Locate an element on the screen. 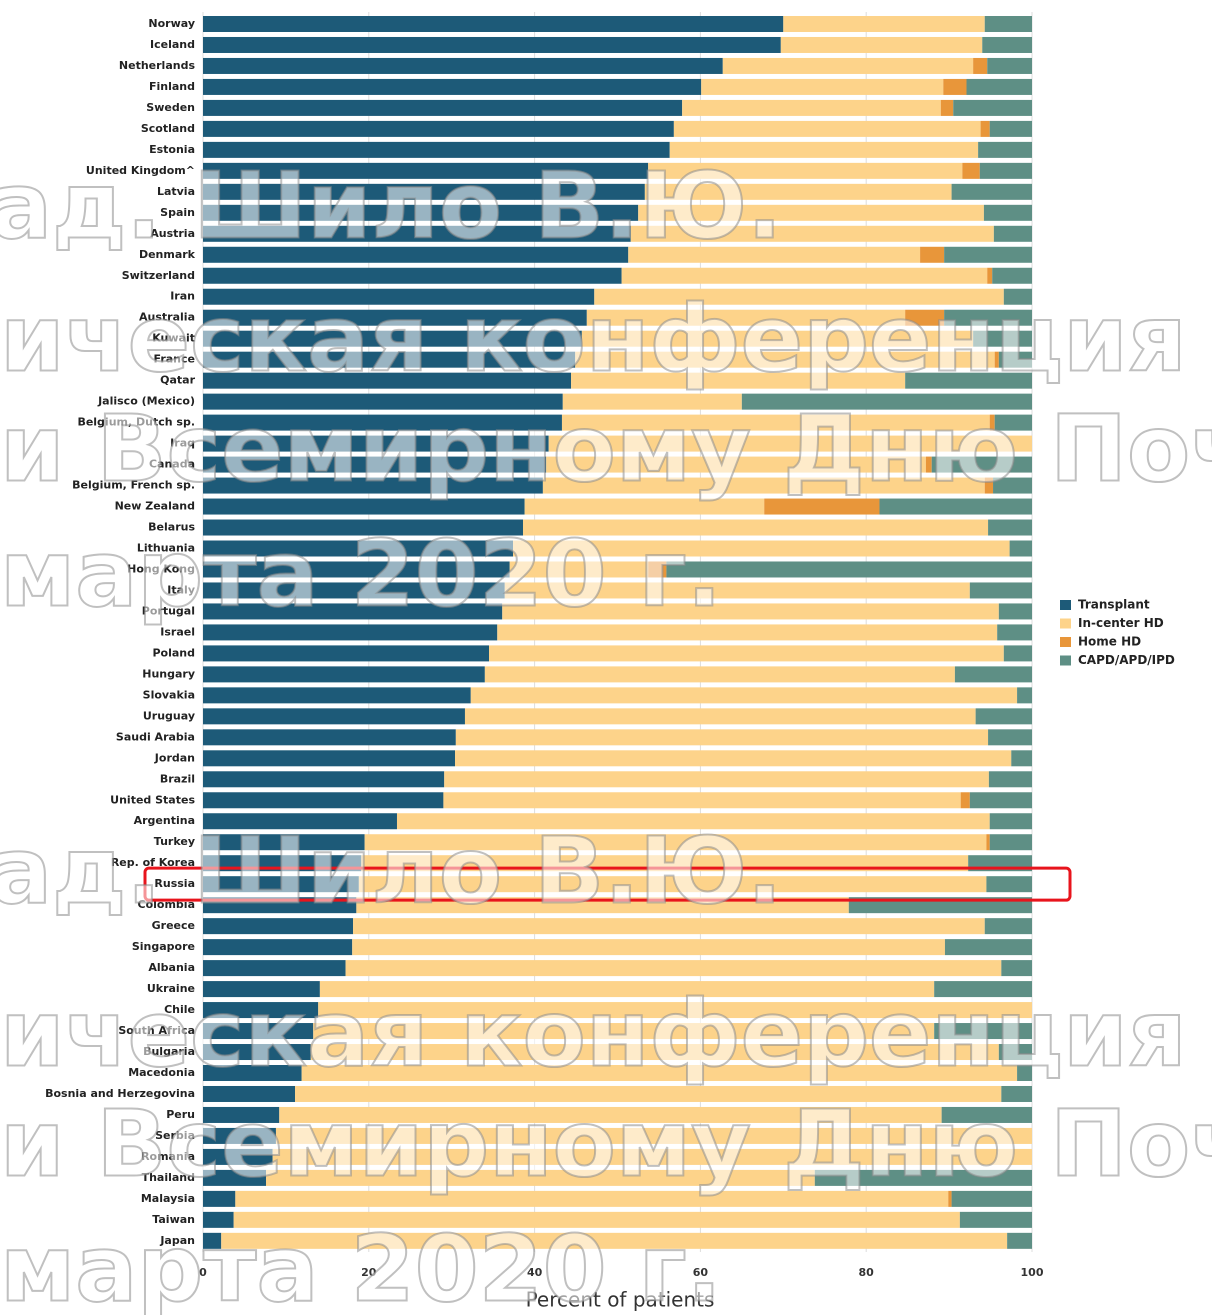 The height and width of the screenshot is (1315, 1212). legend-label: Home HD is located at coordinates (1109, 642).